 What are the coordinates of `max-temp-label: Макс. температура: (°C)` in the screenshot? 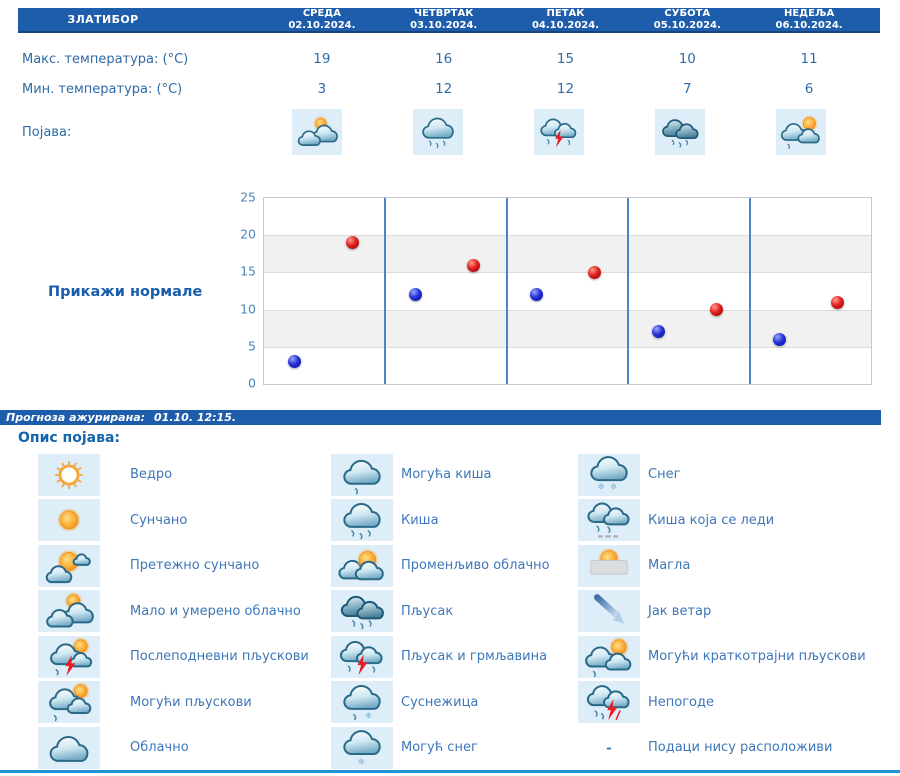 It's located at (105, 59).